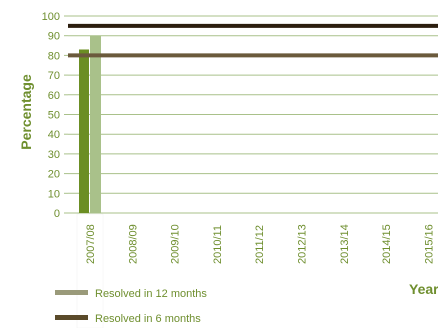 Image resolution: width=438 pixels, height=328 pixels. I want to click on y-tick-label: 90, so click(54, 37).